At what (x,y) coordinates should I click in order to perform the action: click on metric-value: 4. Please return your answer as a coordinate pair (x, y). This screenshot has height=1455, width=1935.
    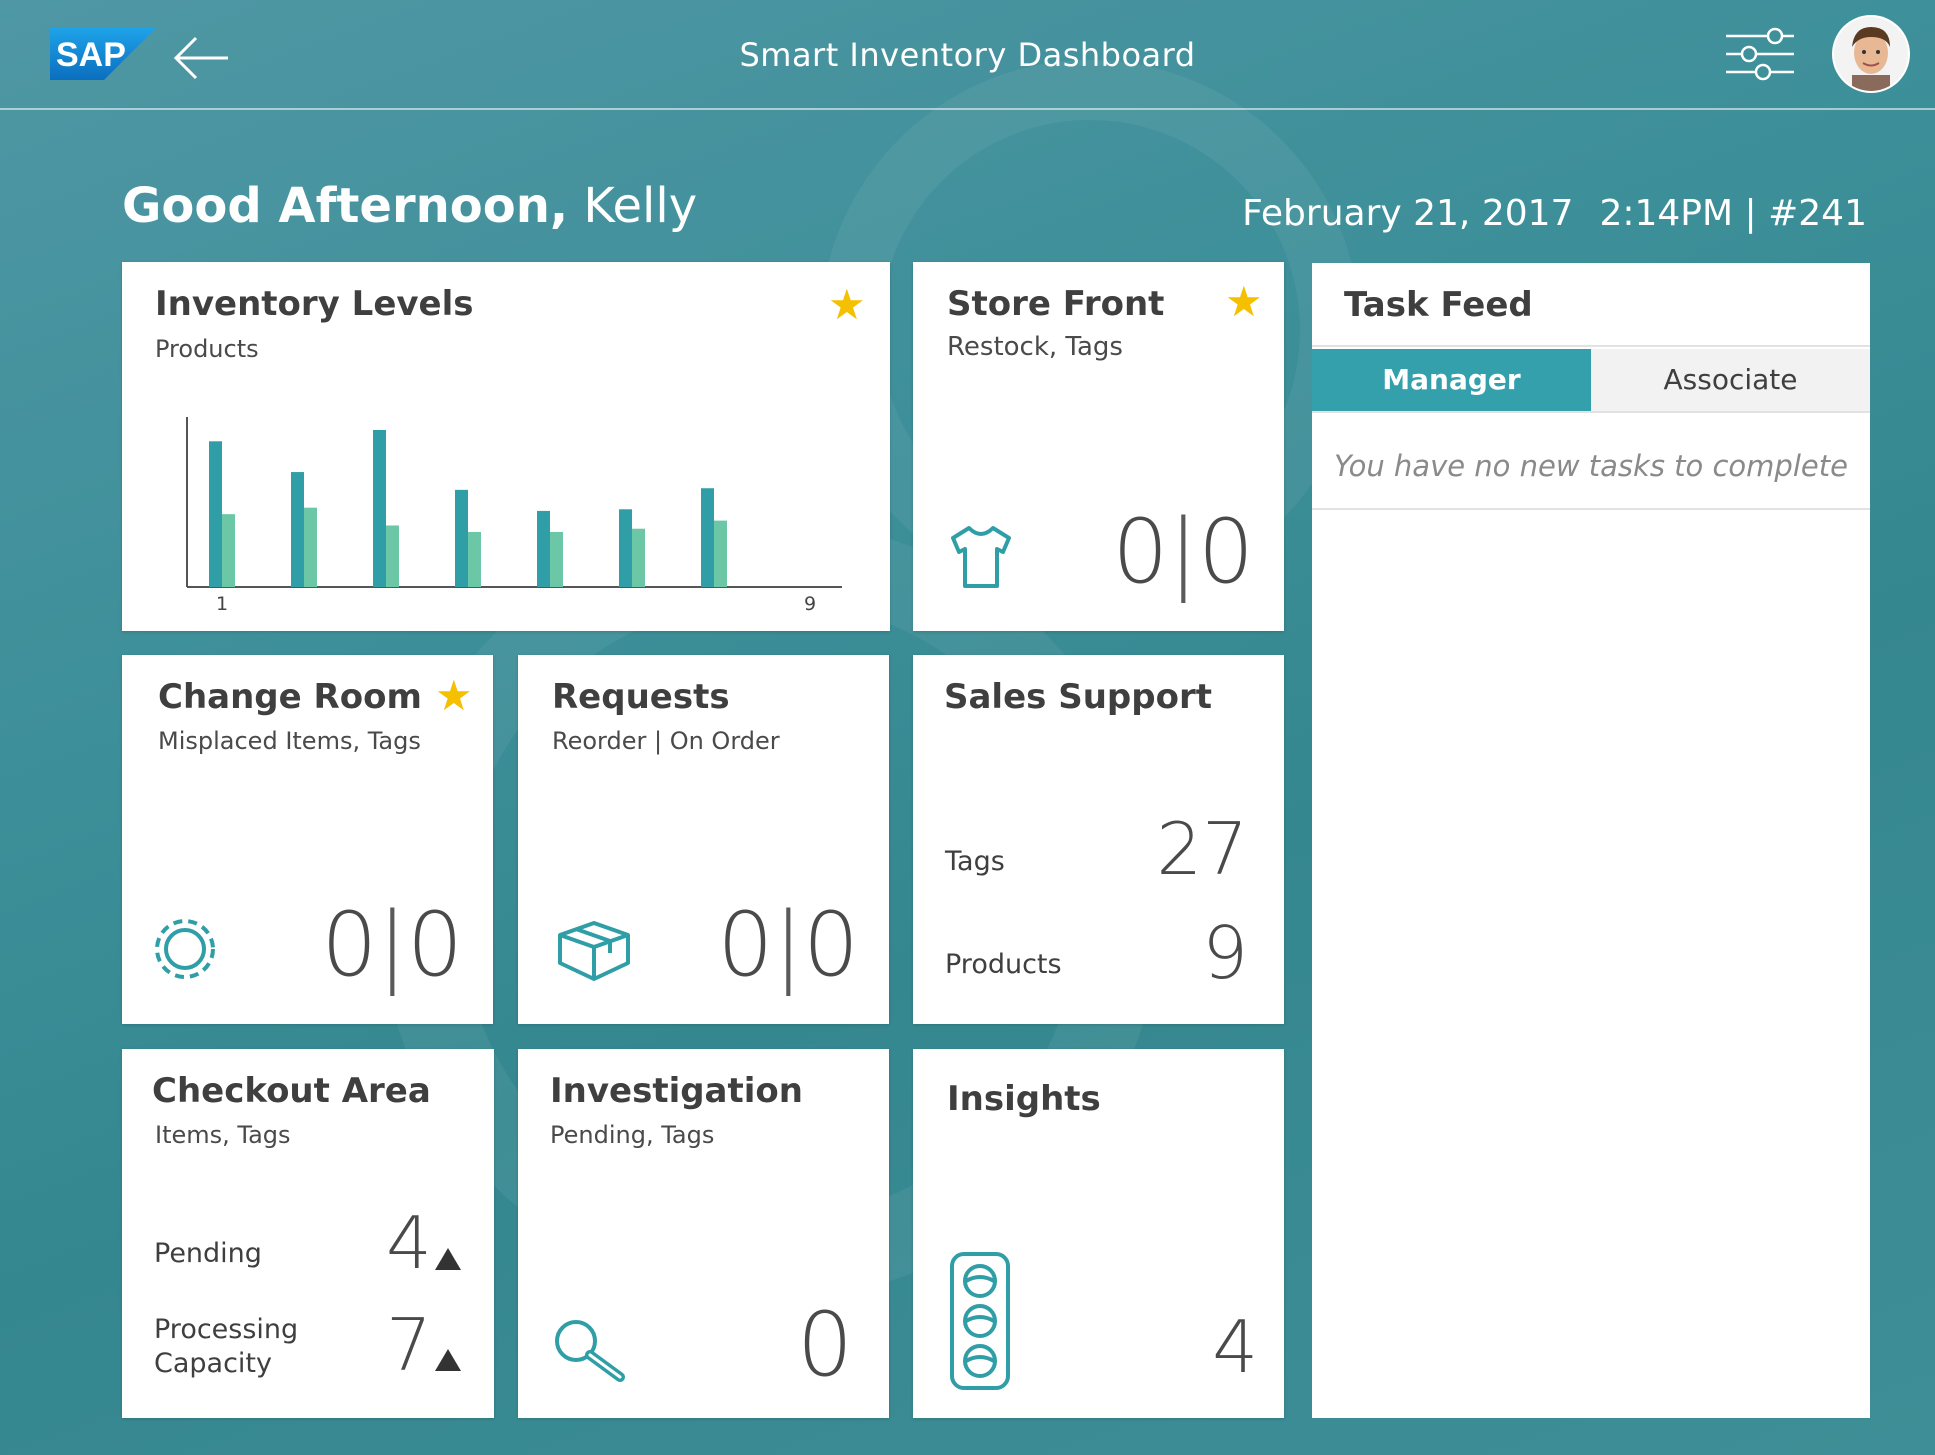
    Looking at the image, I should click on (409, 1243).